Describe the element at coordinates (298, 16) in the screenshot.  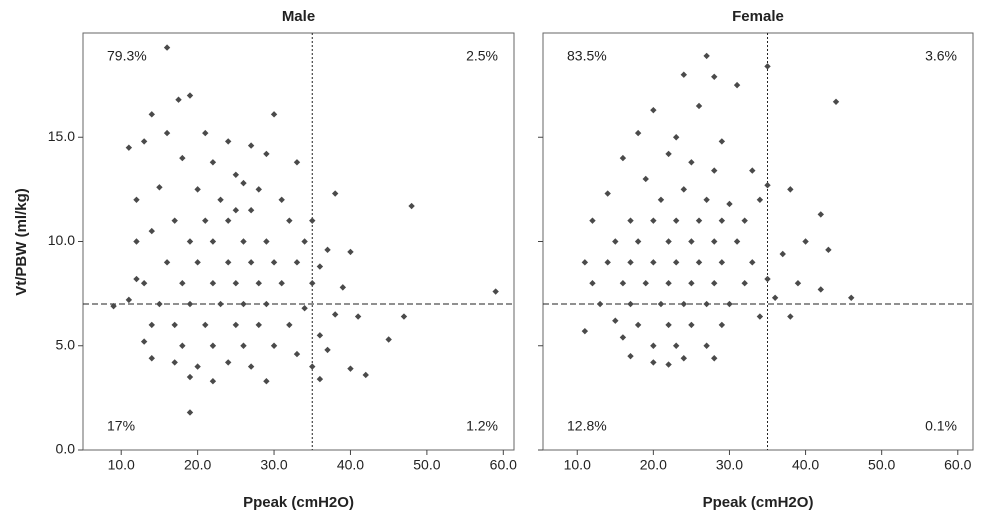
I see `panel-title: Male` at that location.